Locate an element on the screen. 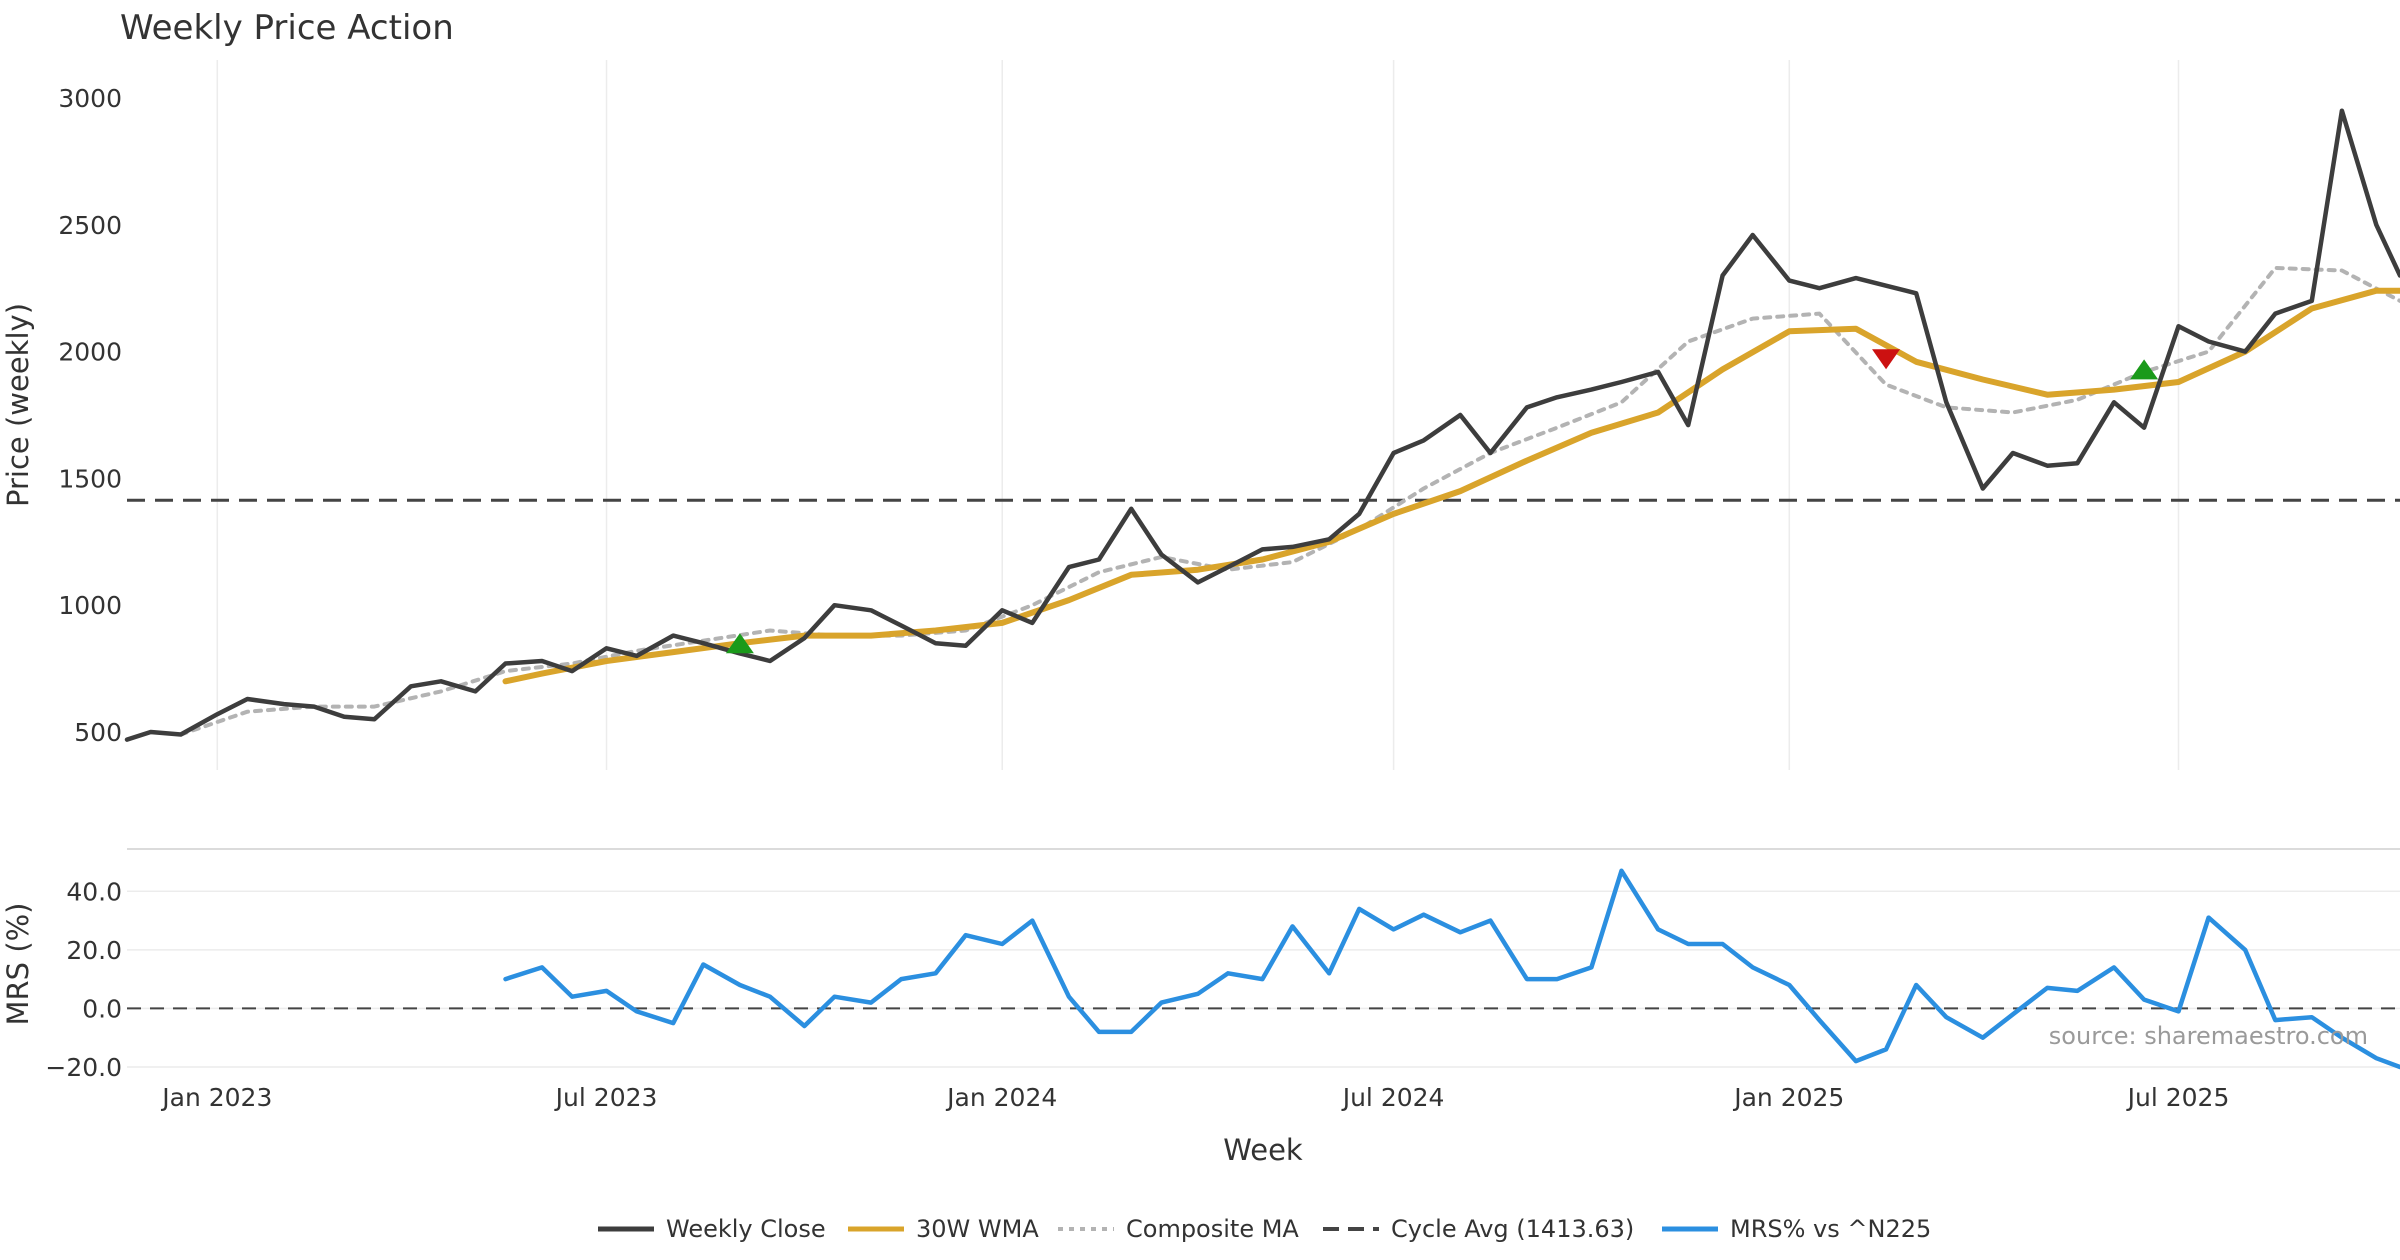  mrs-series-group is located at coordinates (1451, 969).